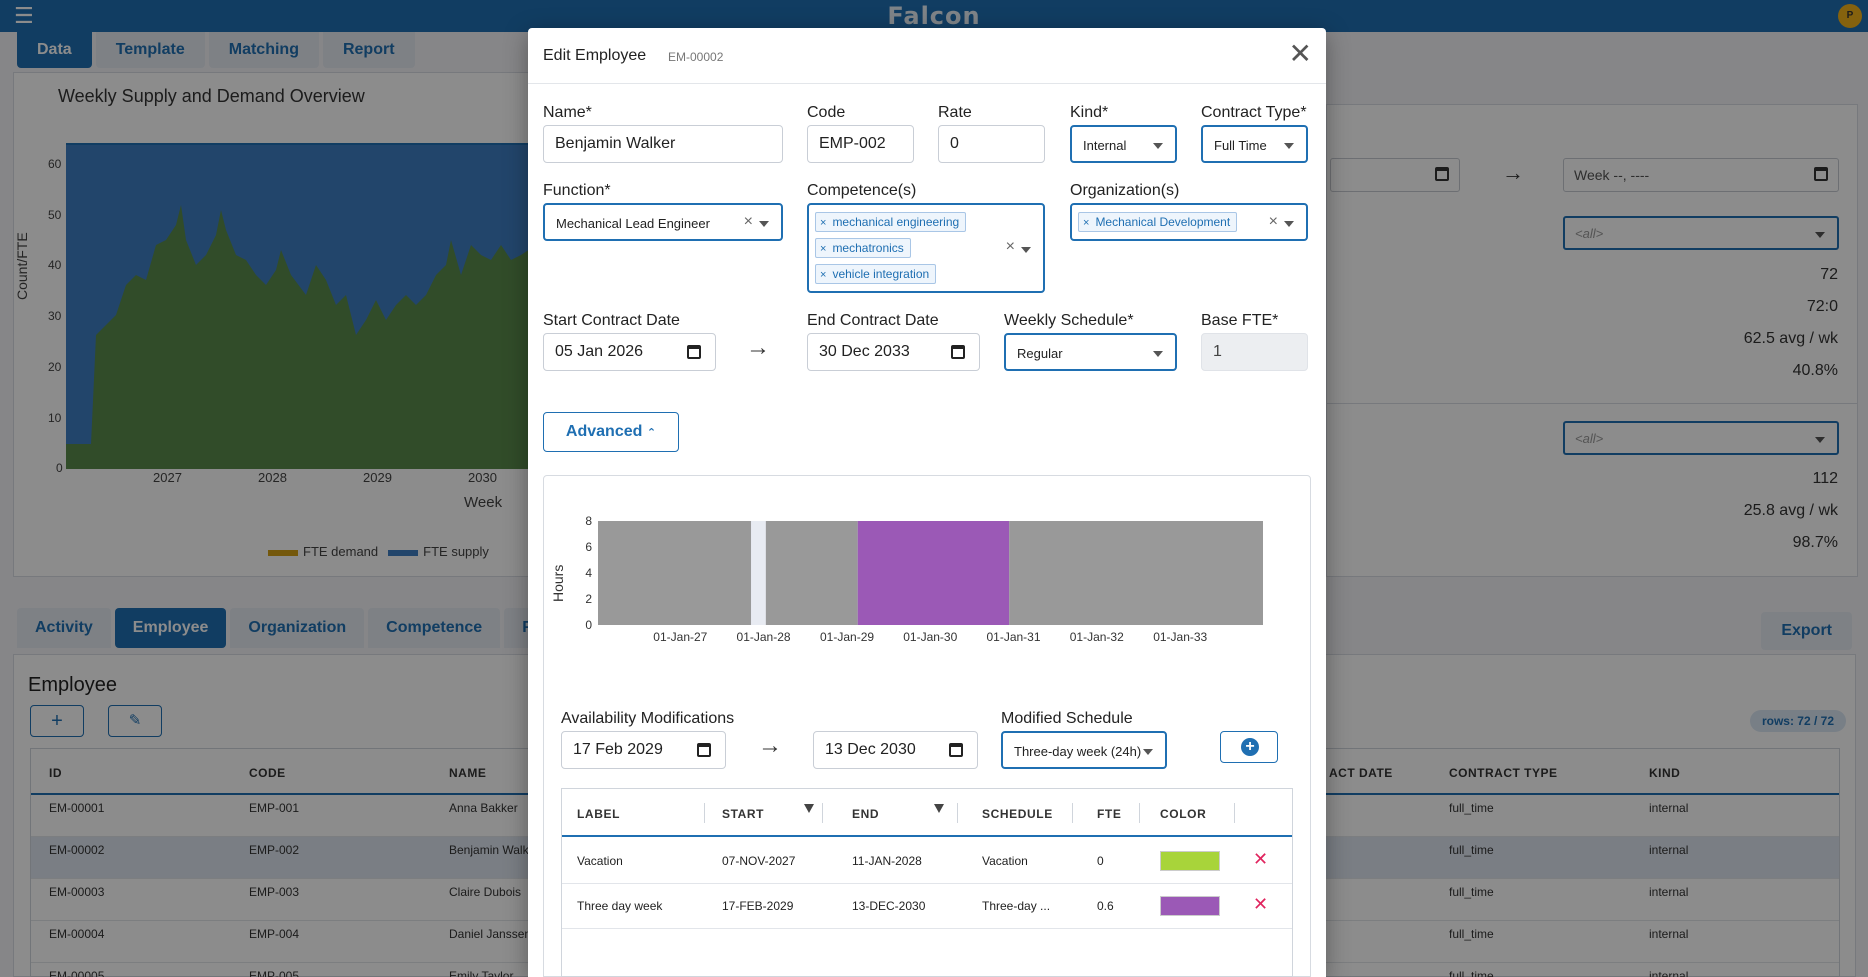 This screenshot has width=1868, height=977. Describe the element at coordinates (588, 522) in the screenshot. I see `hours-ytick: 8` at that location.